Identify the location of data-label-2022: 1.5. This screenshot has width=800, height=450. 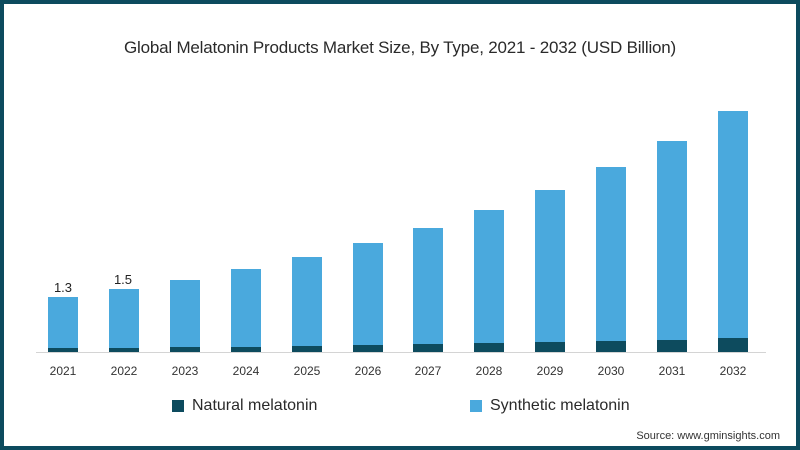
(123, 279).